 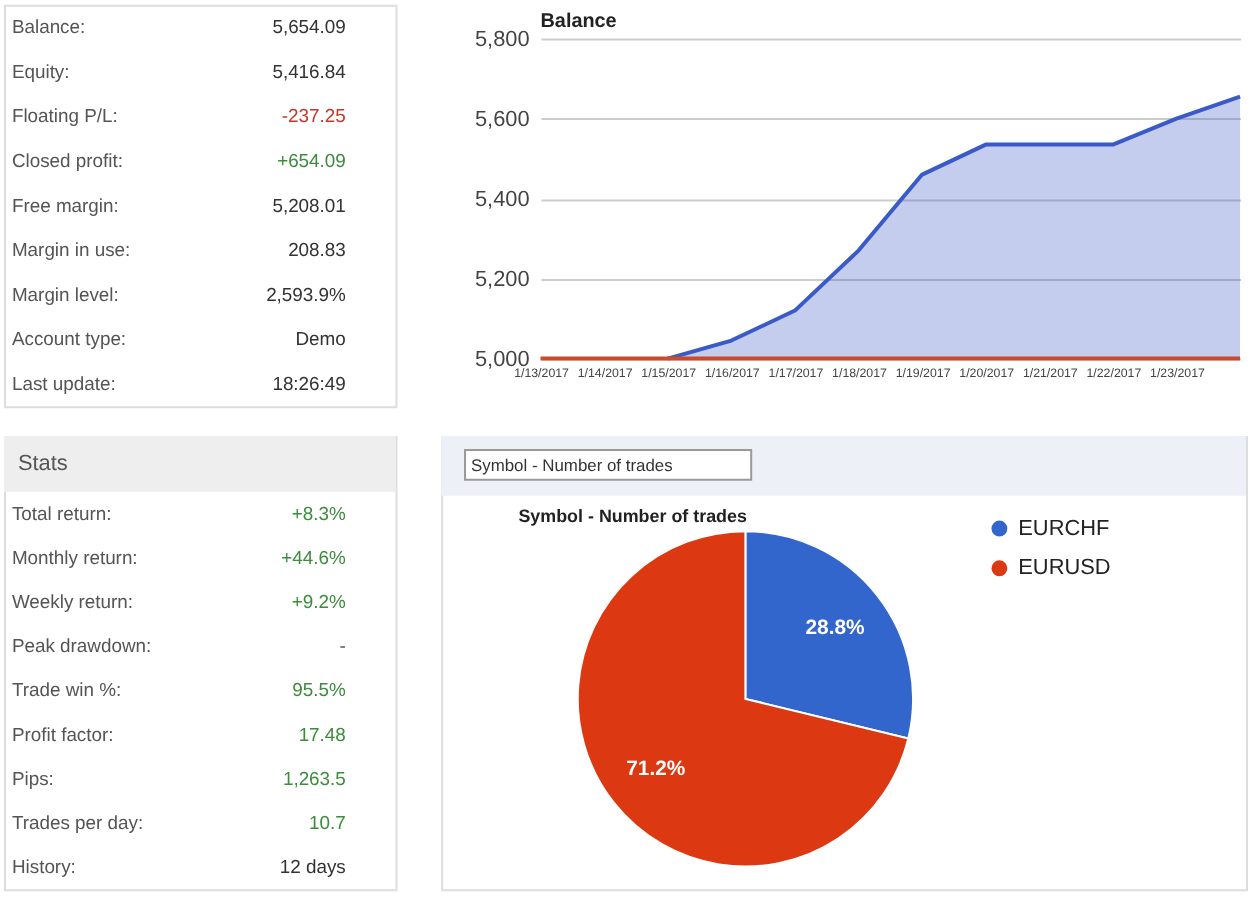 I want to click on text: Margin in use:, so click(x=71, y=249).